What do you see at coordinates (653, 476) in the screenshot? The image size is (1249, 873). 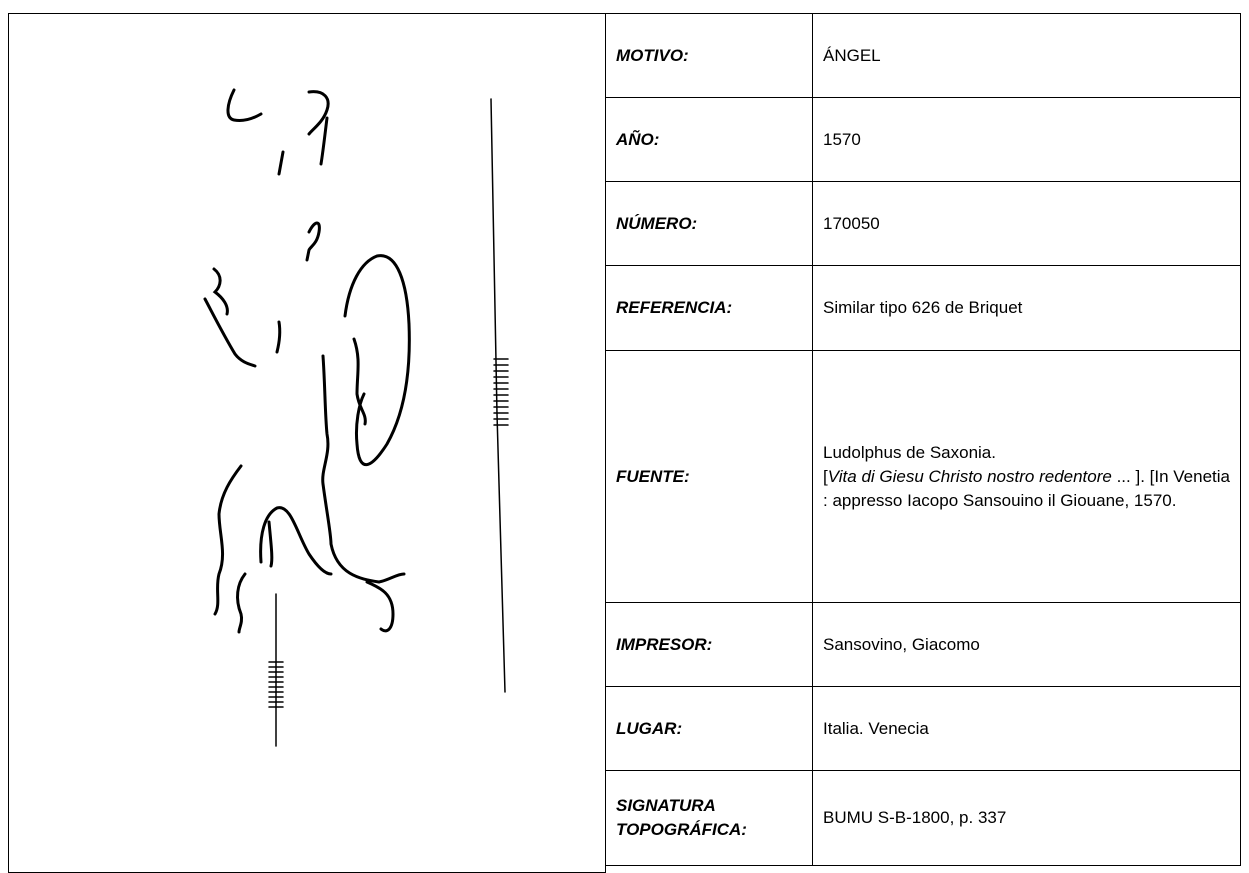 I see `label-text: FUENTE:` at bounding box center [653, 476].